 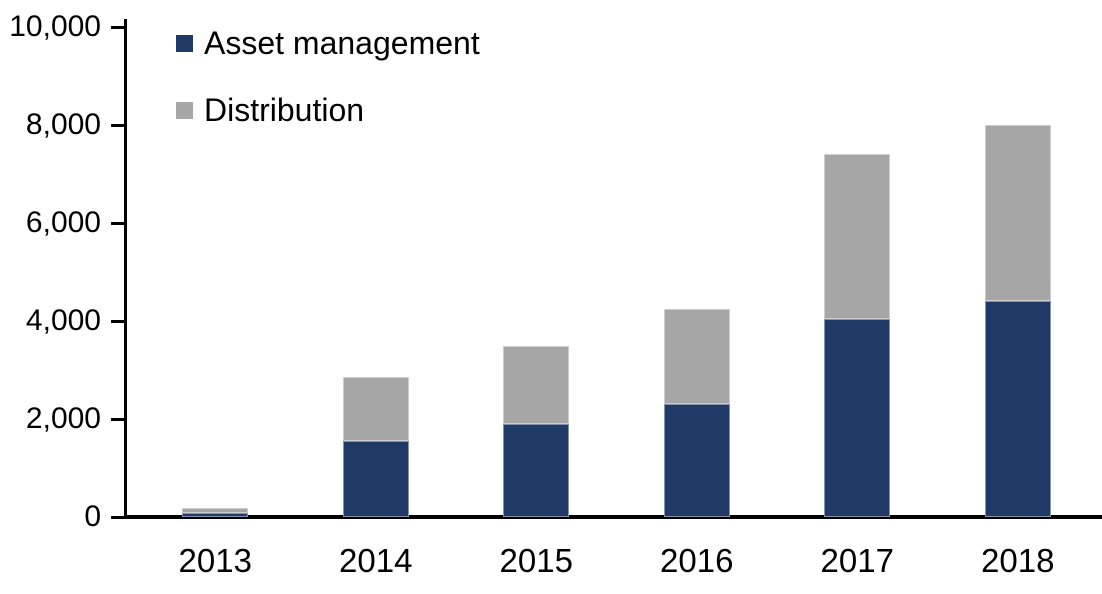 What do you see at coordinates (63, 418) in the screenshot?
I see `y-tick-label: 2,000` at bounding box center [63, 418].